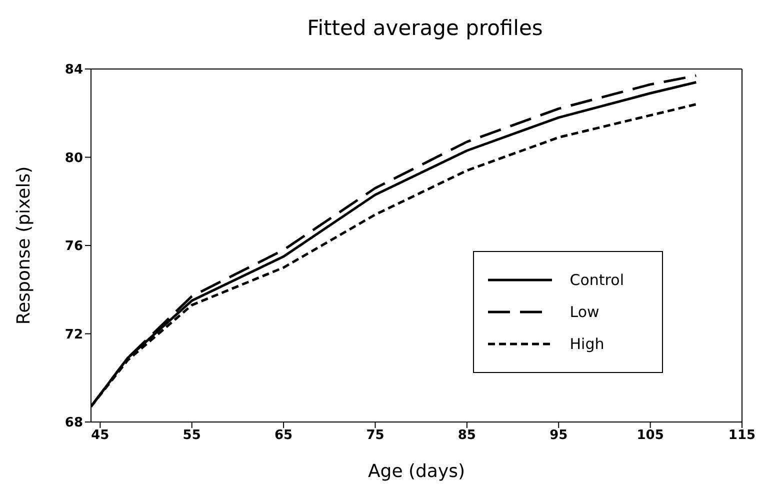 The height and width of the screenshot is (492, 766). I want to click on x-tick-label: 105, so click(650, 436).